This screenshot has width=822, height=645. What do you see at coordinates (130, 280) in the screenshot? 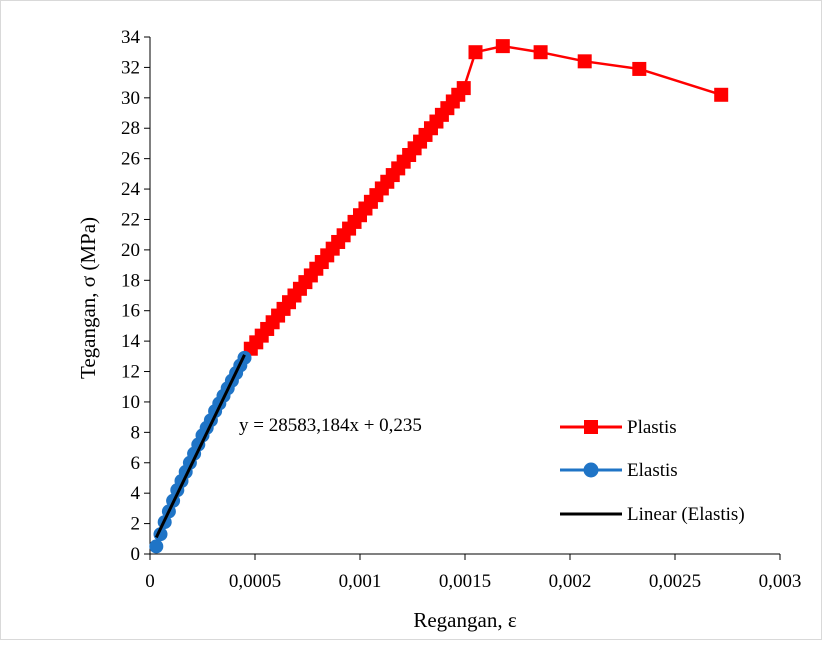
I see `y-tick-label: 18` at bounding box center [130, 280].